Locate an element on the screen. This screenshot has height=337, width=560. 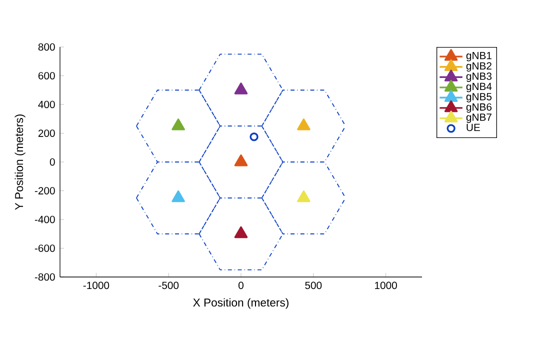
x-tick-label: 1000 is located at coordinates (386, 286).